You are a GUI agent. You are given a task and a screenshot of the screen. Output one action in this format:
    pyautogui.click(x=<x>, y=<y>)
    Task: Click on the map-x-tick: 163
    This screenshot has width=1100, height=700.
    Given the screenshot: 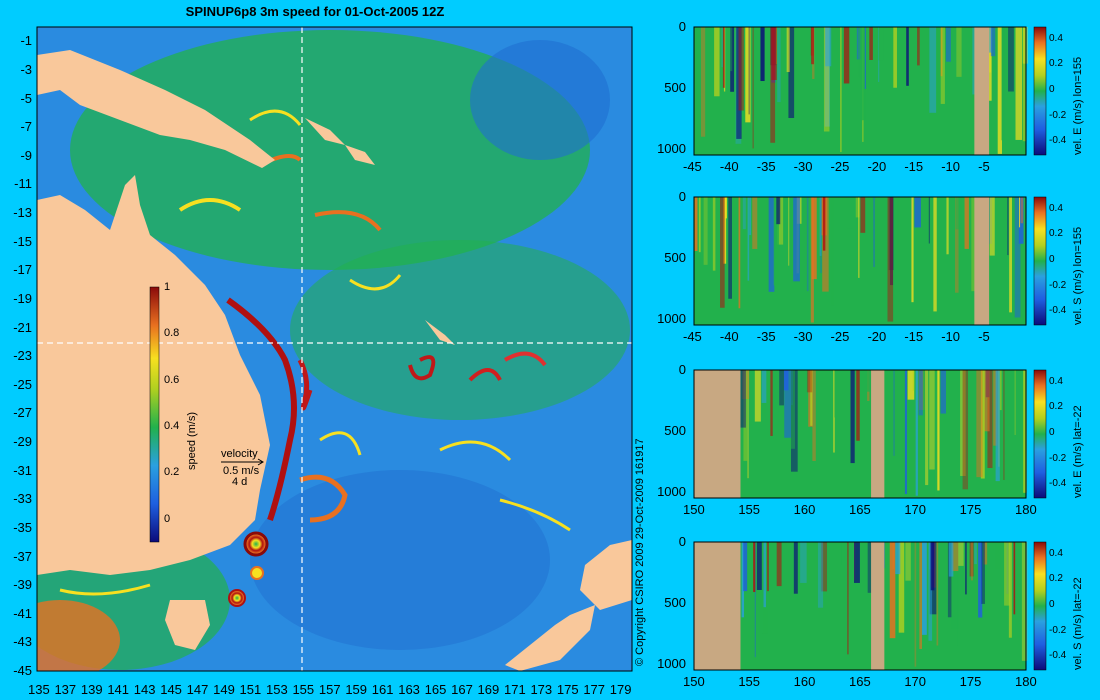 What is the action you would take?
    pyautogui.click(x=409, y=689)
    